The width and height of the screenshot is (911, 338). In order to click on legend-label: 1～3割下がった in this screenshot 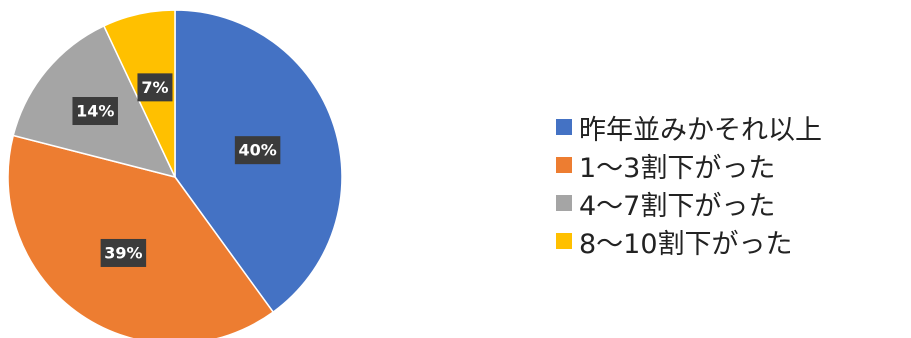, I will do `click(677, 165)`.